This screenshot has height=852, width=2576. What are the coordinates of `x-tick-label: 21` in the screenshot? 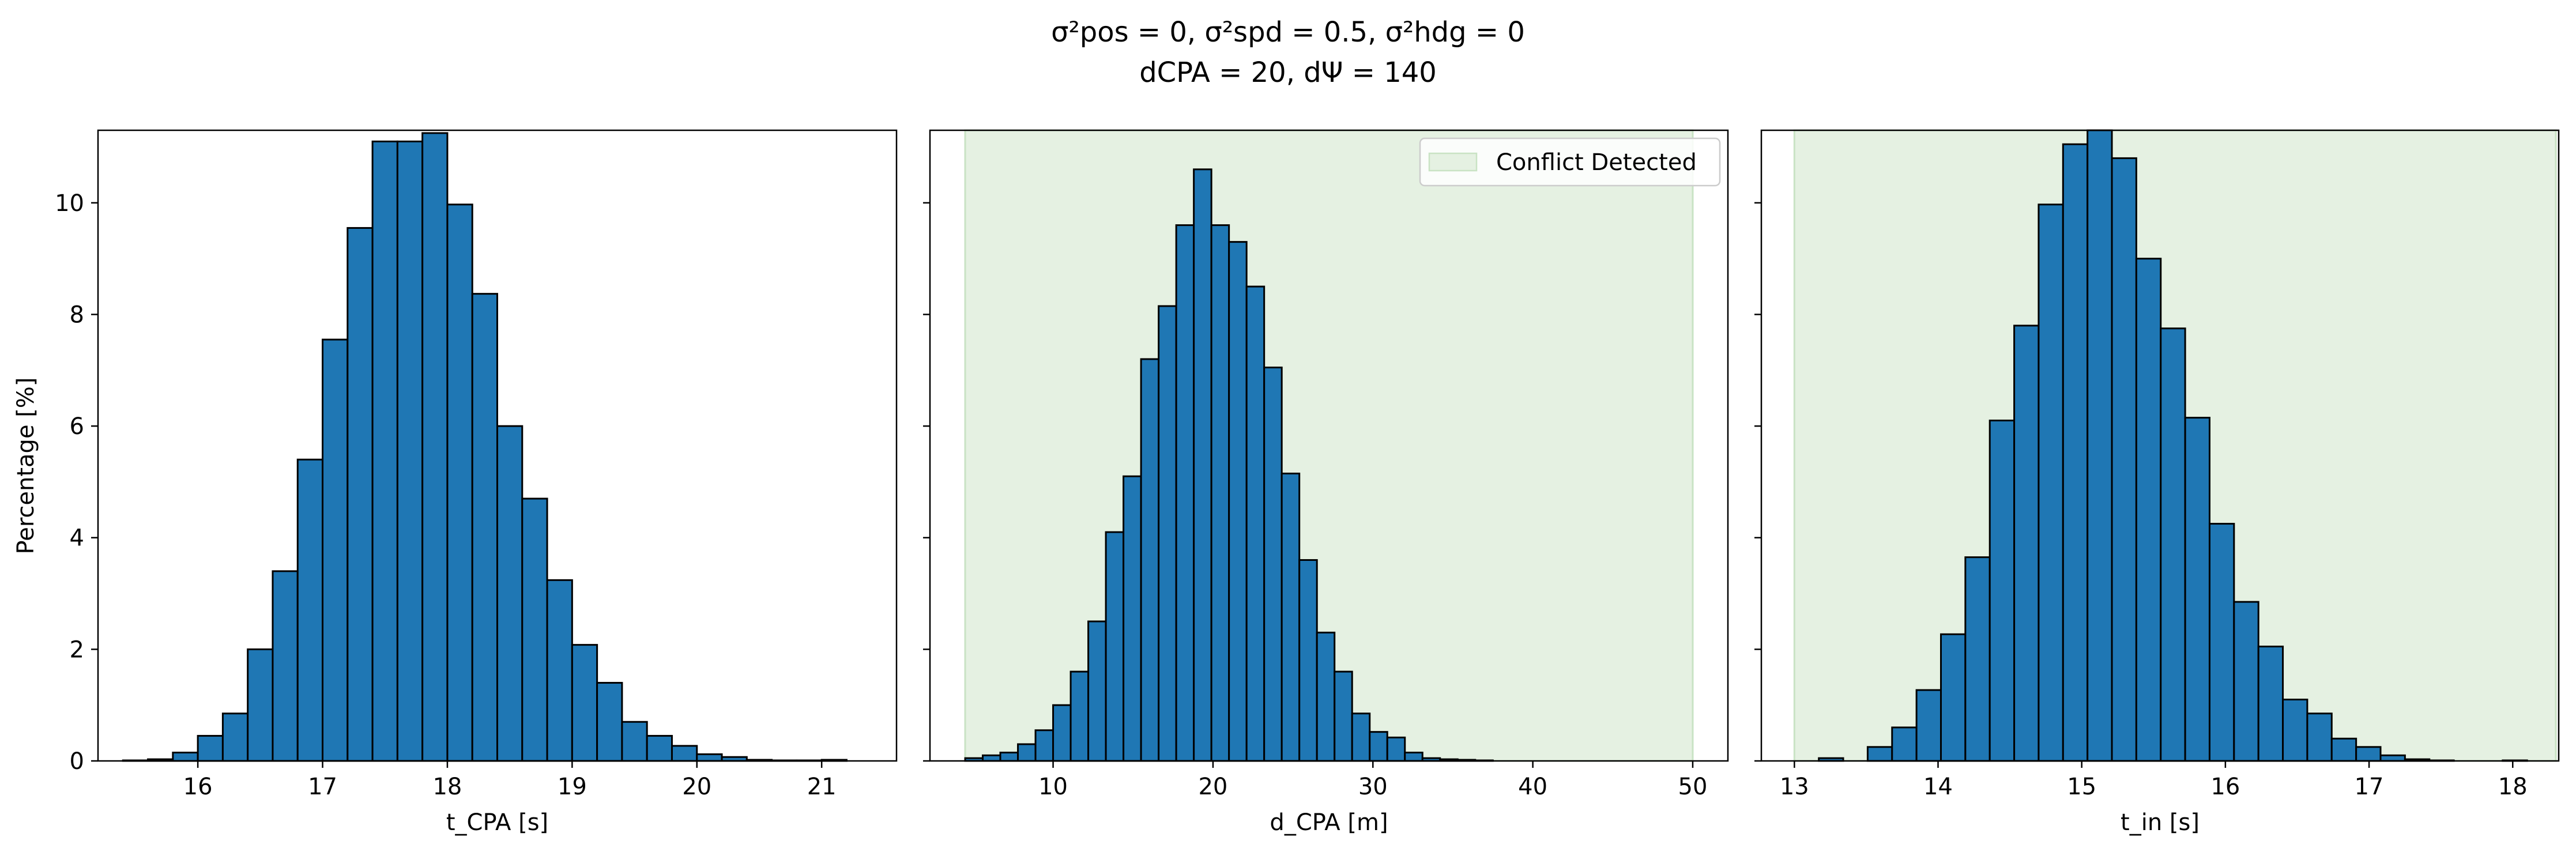 It's located at (822, 787).